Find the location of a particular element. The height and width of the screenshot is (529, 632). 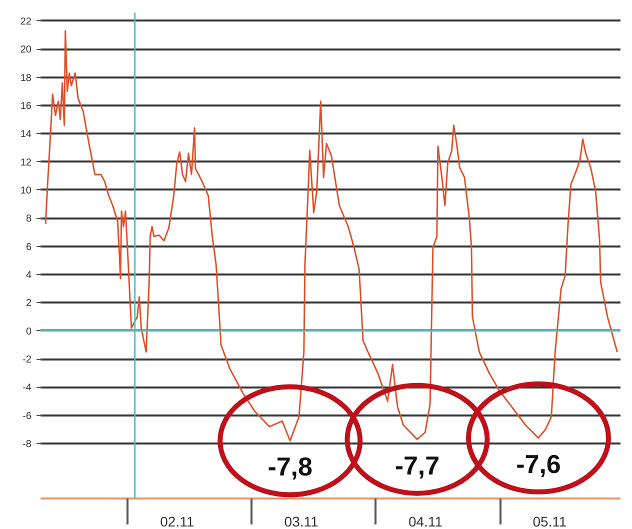

annotation: -7,7 is located at coordinates (417, 465).